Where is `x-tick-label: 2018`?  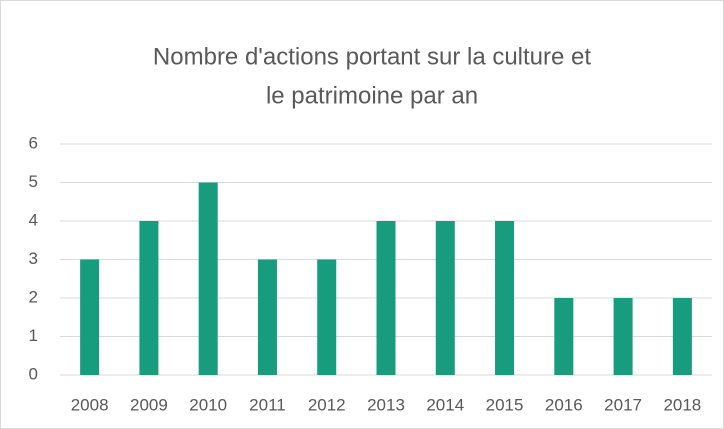
x-tick-label: 2018 is located at coordinates (682, 404).